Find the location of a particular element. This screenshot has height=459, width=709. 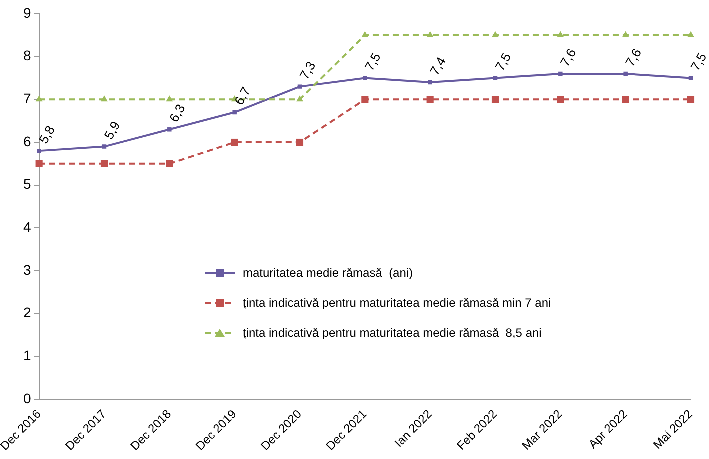

y-tick-label: 3 is located at coordinates (28, 270).